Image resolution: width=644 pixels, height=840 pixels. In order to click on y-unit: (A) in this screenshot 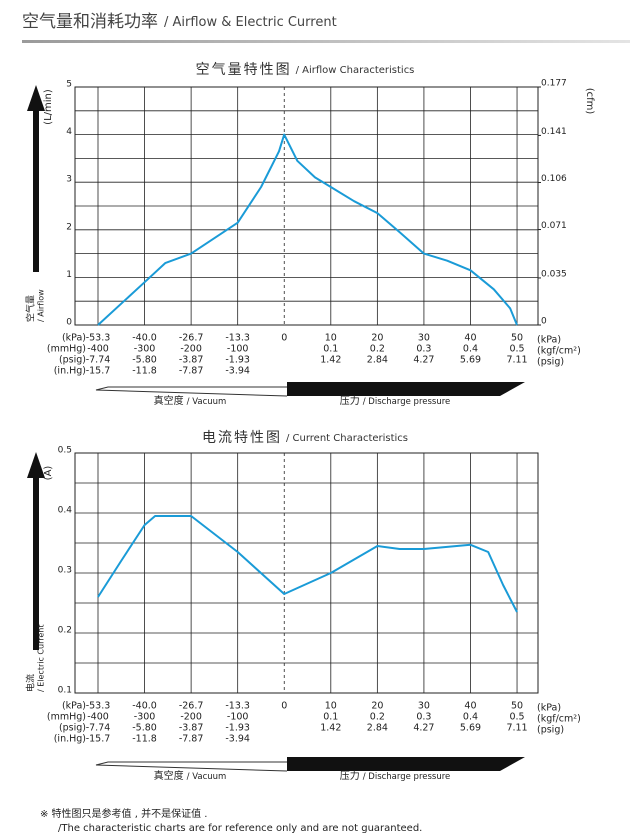, I will do `click(48, 473)`.